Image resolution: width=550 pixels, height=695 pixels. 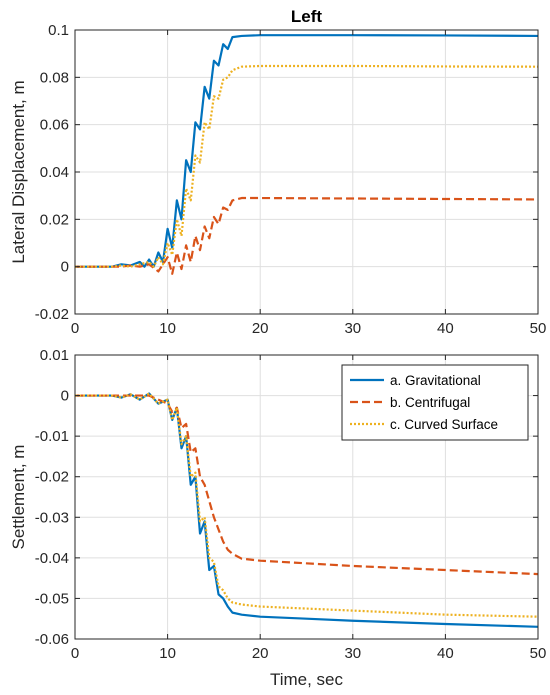 I want to click on y-axis-label: Lateral Displacement, m, so click(x=18, y=171).